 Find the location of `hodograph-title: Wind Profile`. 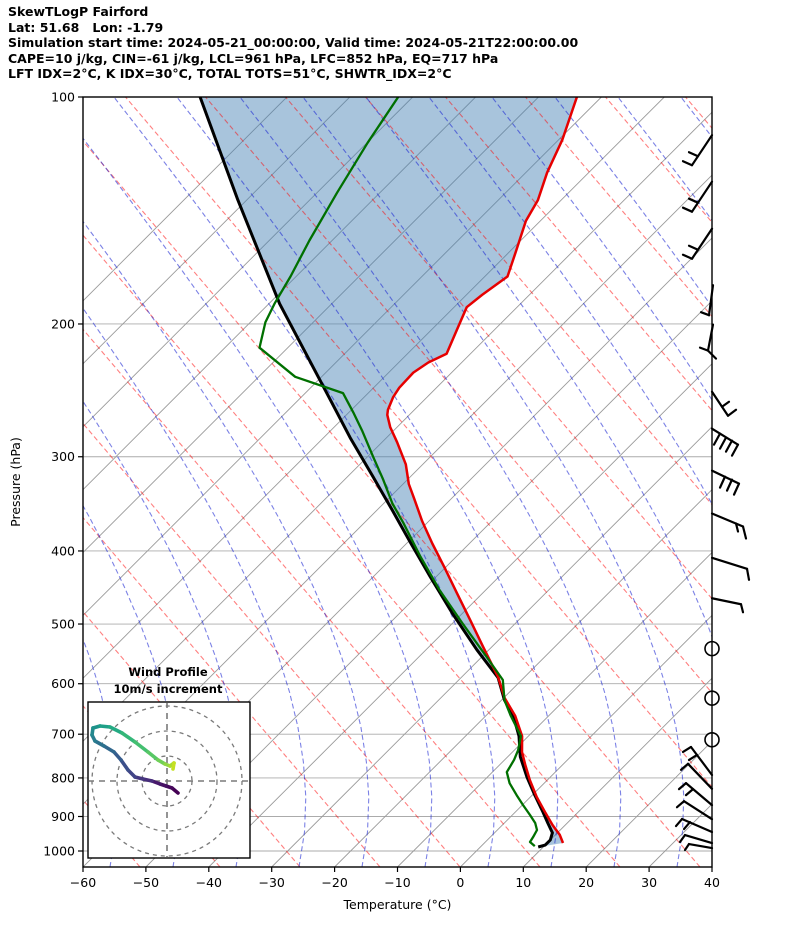

hodograph-title: Wind Profile is located at coordinates (168, 672).